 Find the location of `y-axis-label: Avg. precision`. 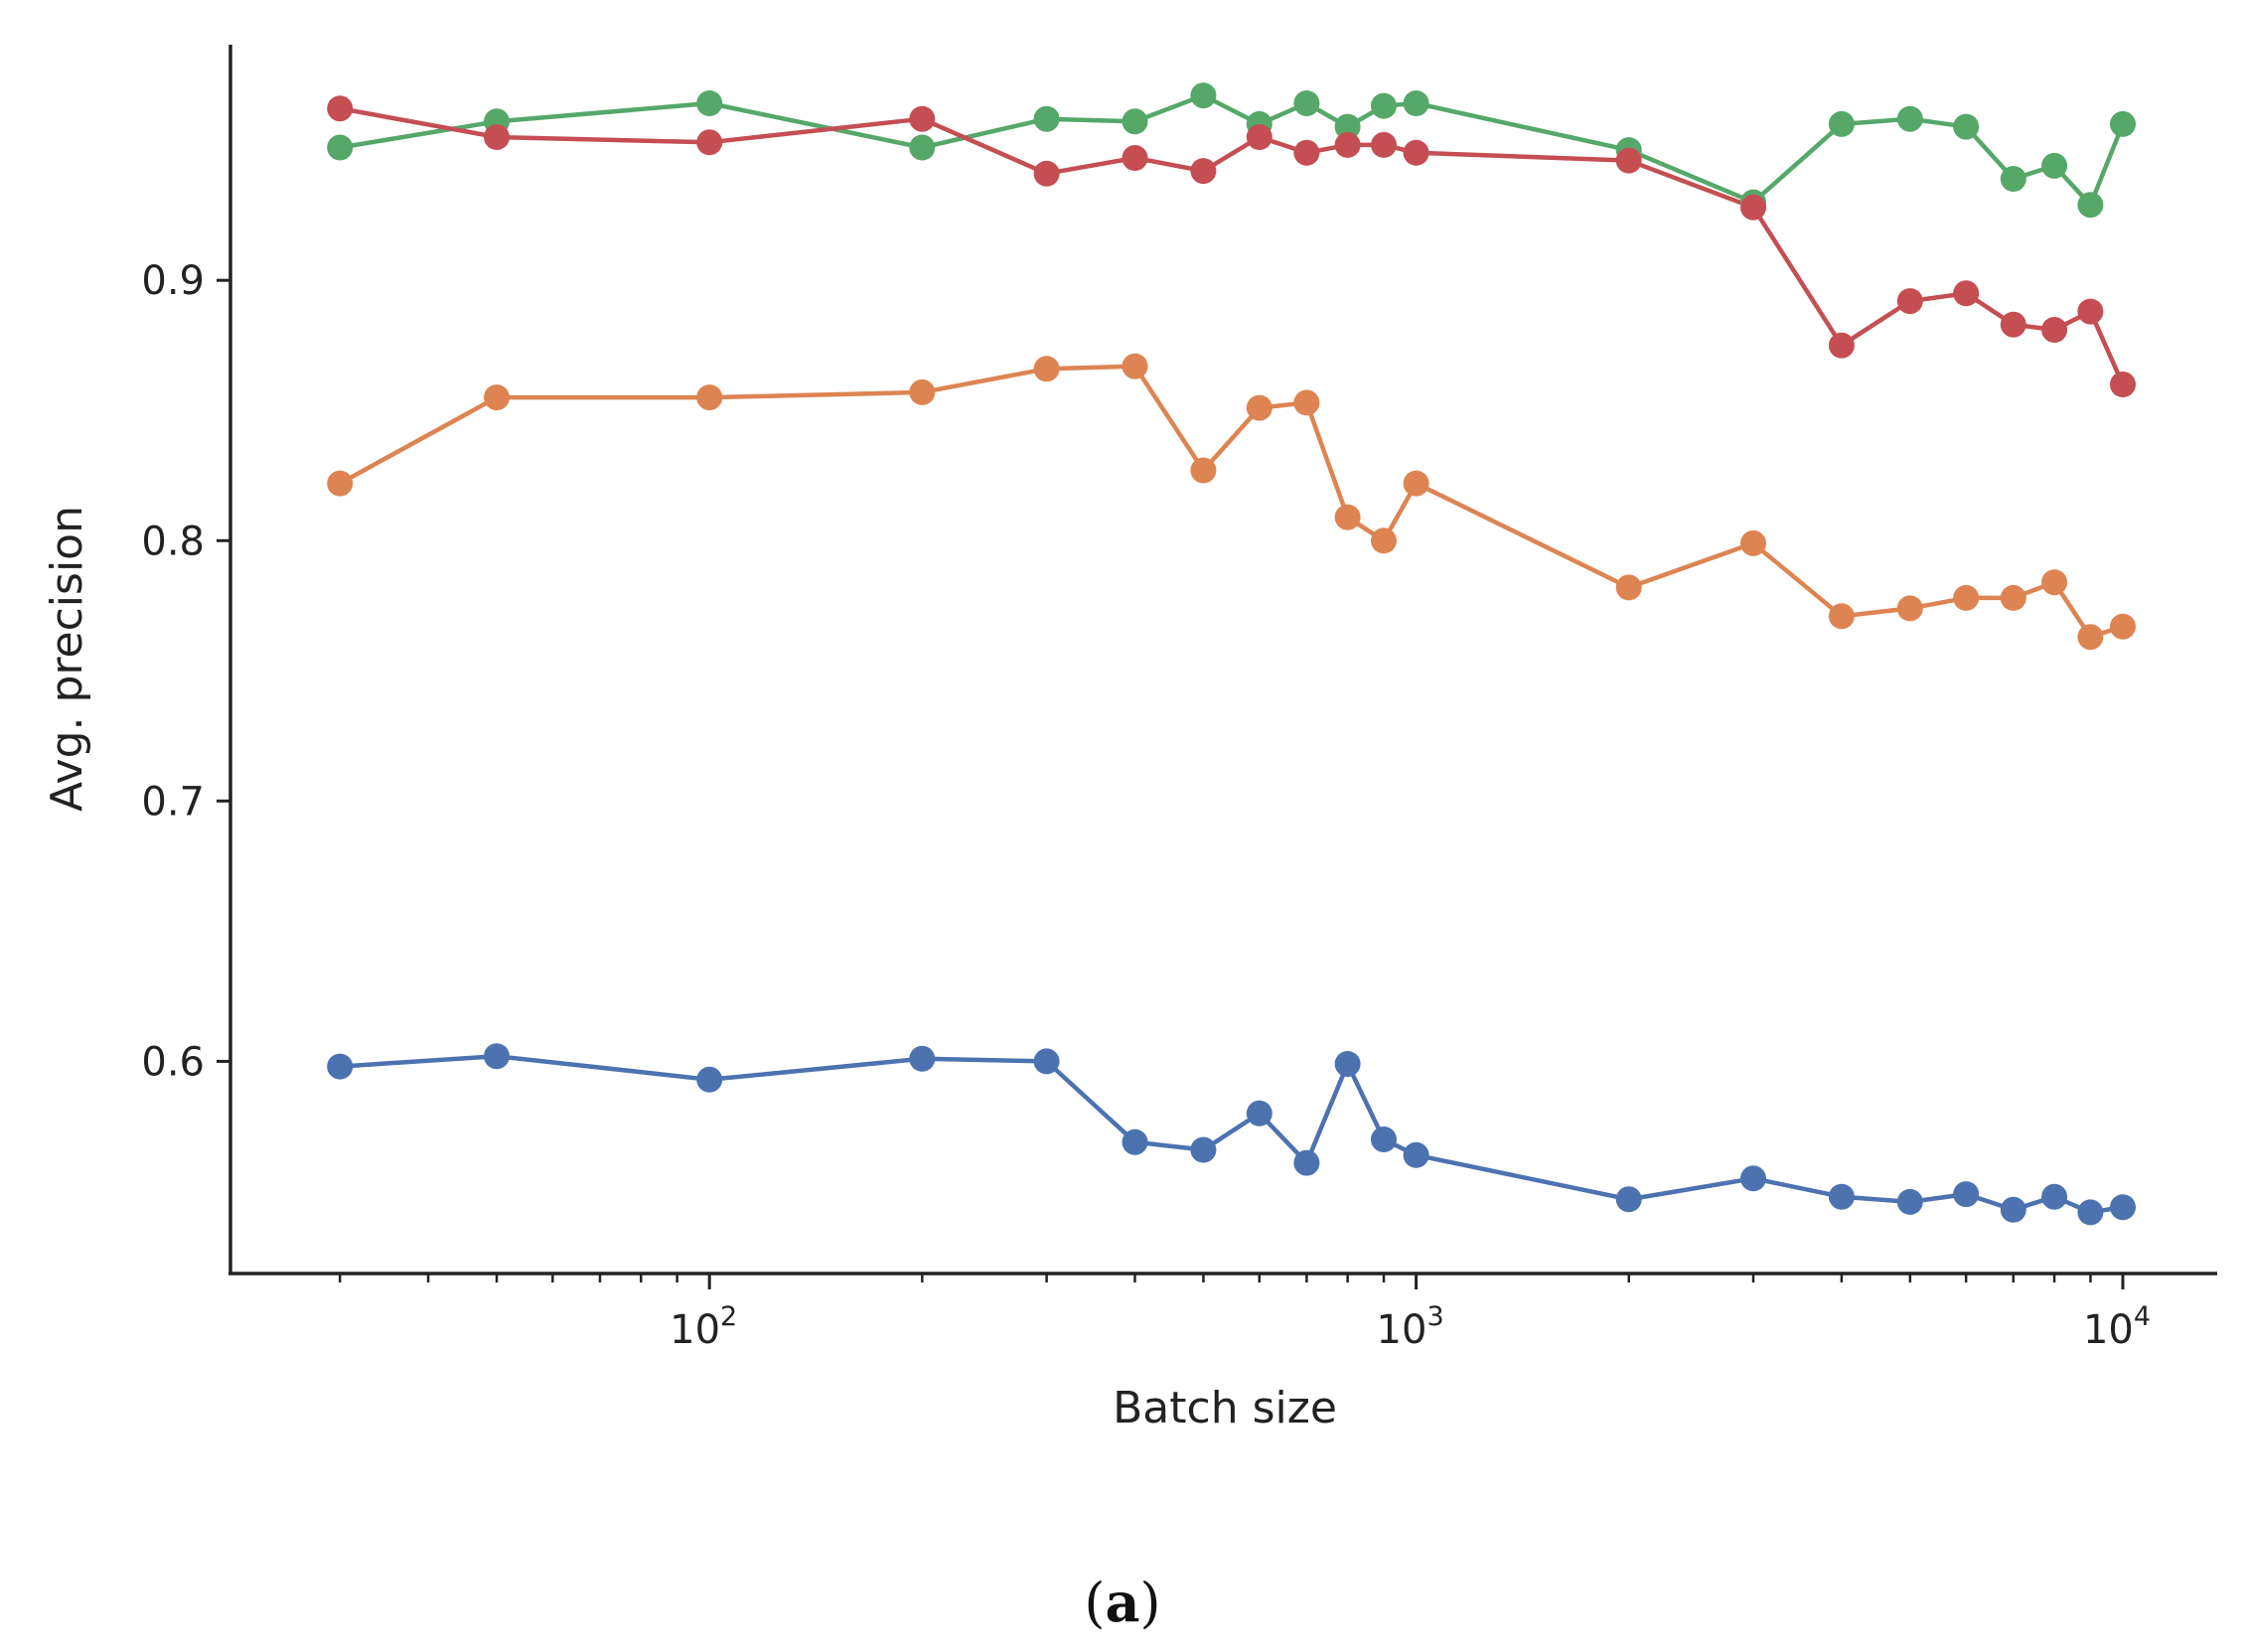

y-axis-label: Avg. precision is located at coordinates (67, 659).